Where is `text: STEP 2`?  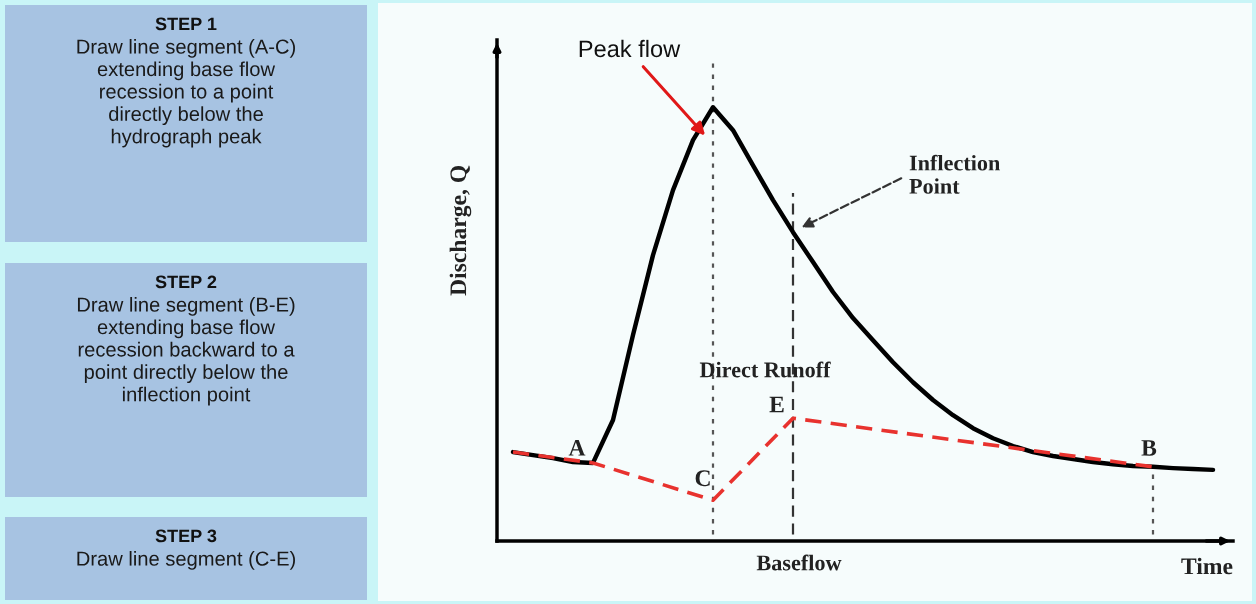 text: STEP 2 is located at coordinates (186, 282).